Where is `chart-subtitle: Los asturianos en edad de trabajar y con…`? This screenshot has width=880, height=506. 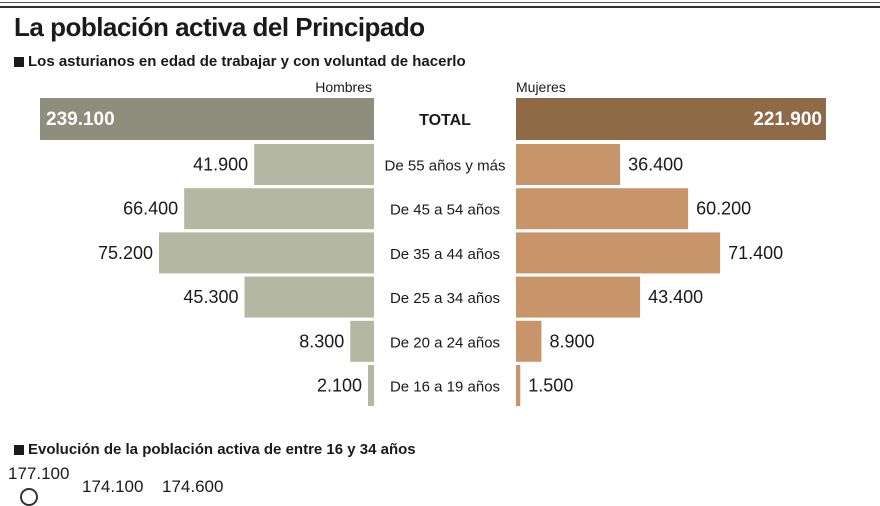 chart-subtitle: Los asturianos en edad de trabajar y con… is located at coordinates (240, 61).